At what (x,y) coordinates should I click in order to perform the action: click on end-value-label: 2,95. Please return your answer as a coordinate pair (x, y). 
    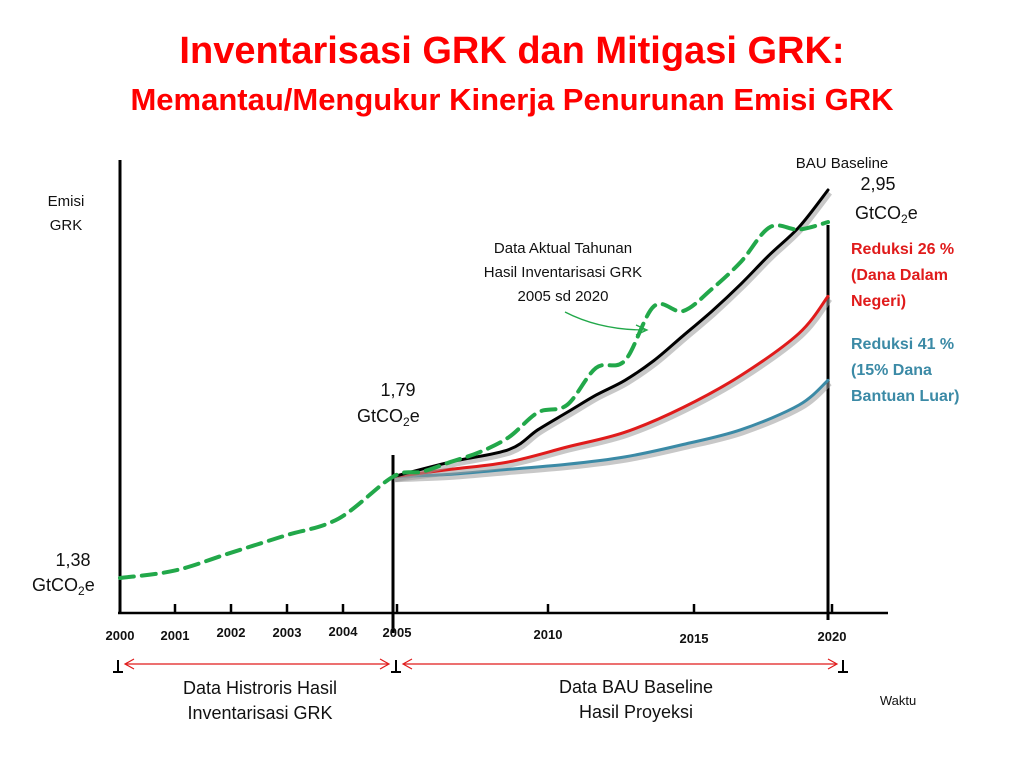
    Looking at the image, I should click on (877, 184).